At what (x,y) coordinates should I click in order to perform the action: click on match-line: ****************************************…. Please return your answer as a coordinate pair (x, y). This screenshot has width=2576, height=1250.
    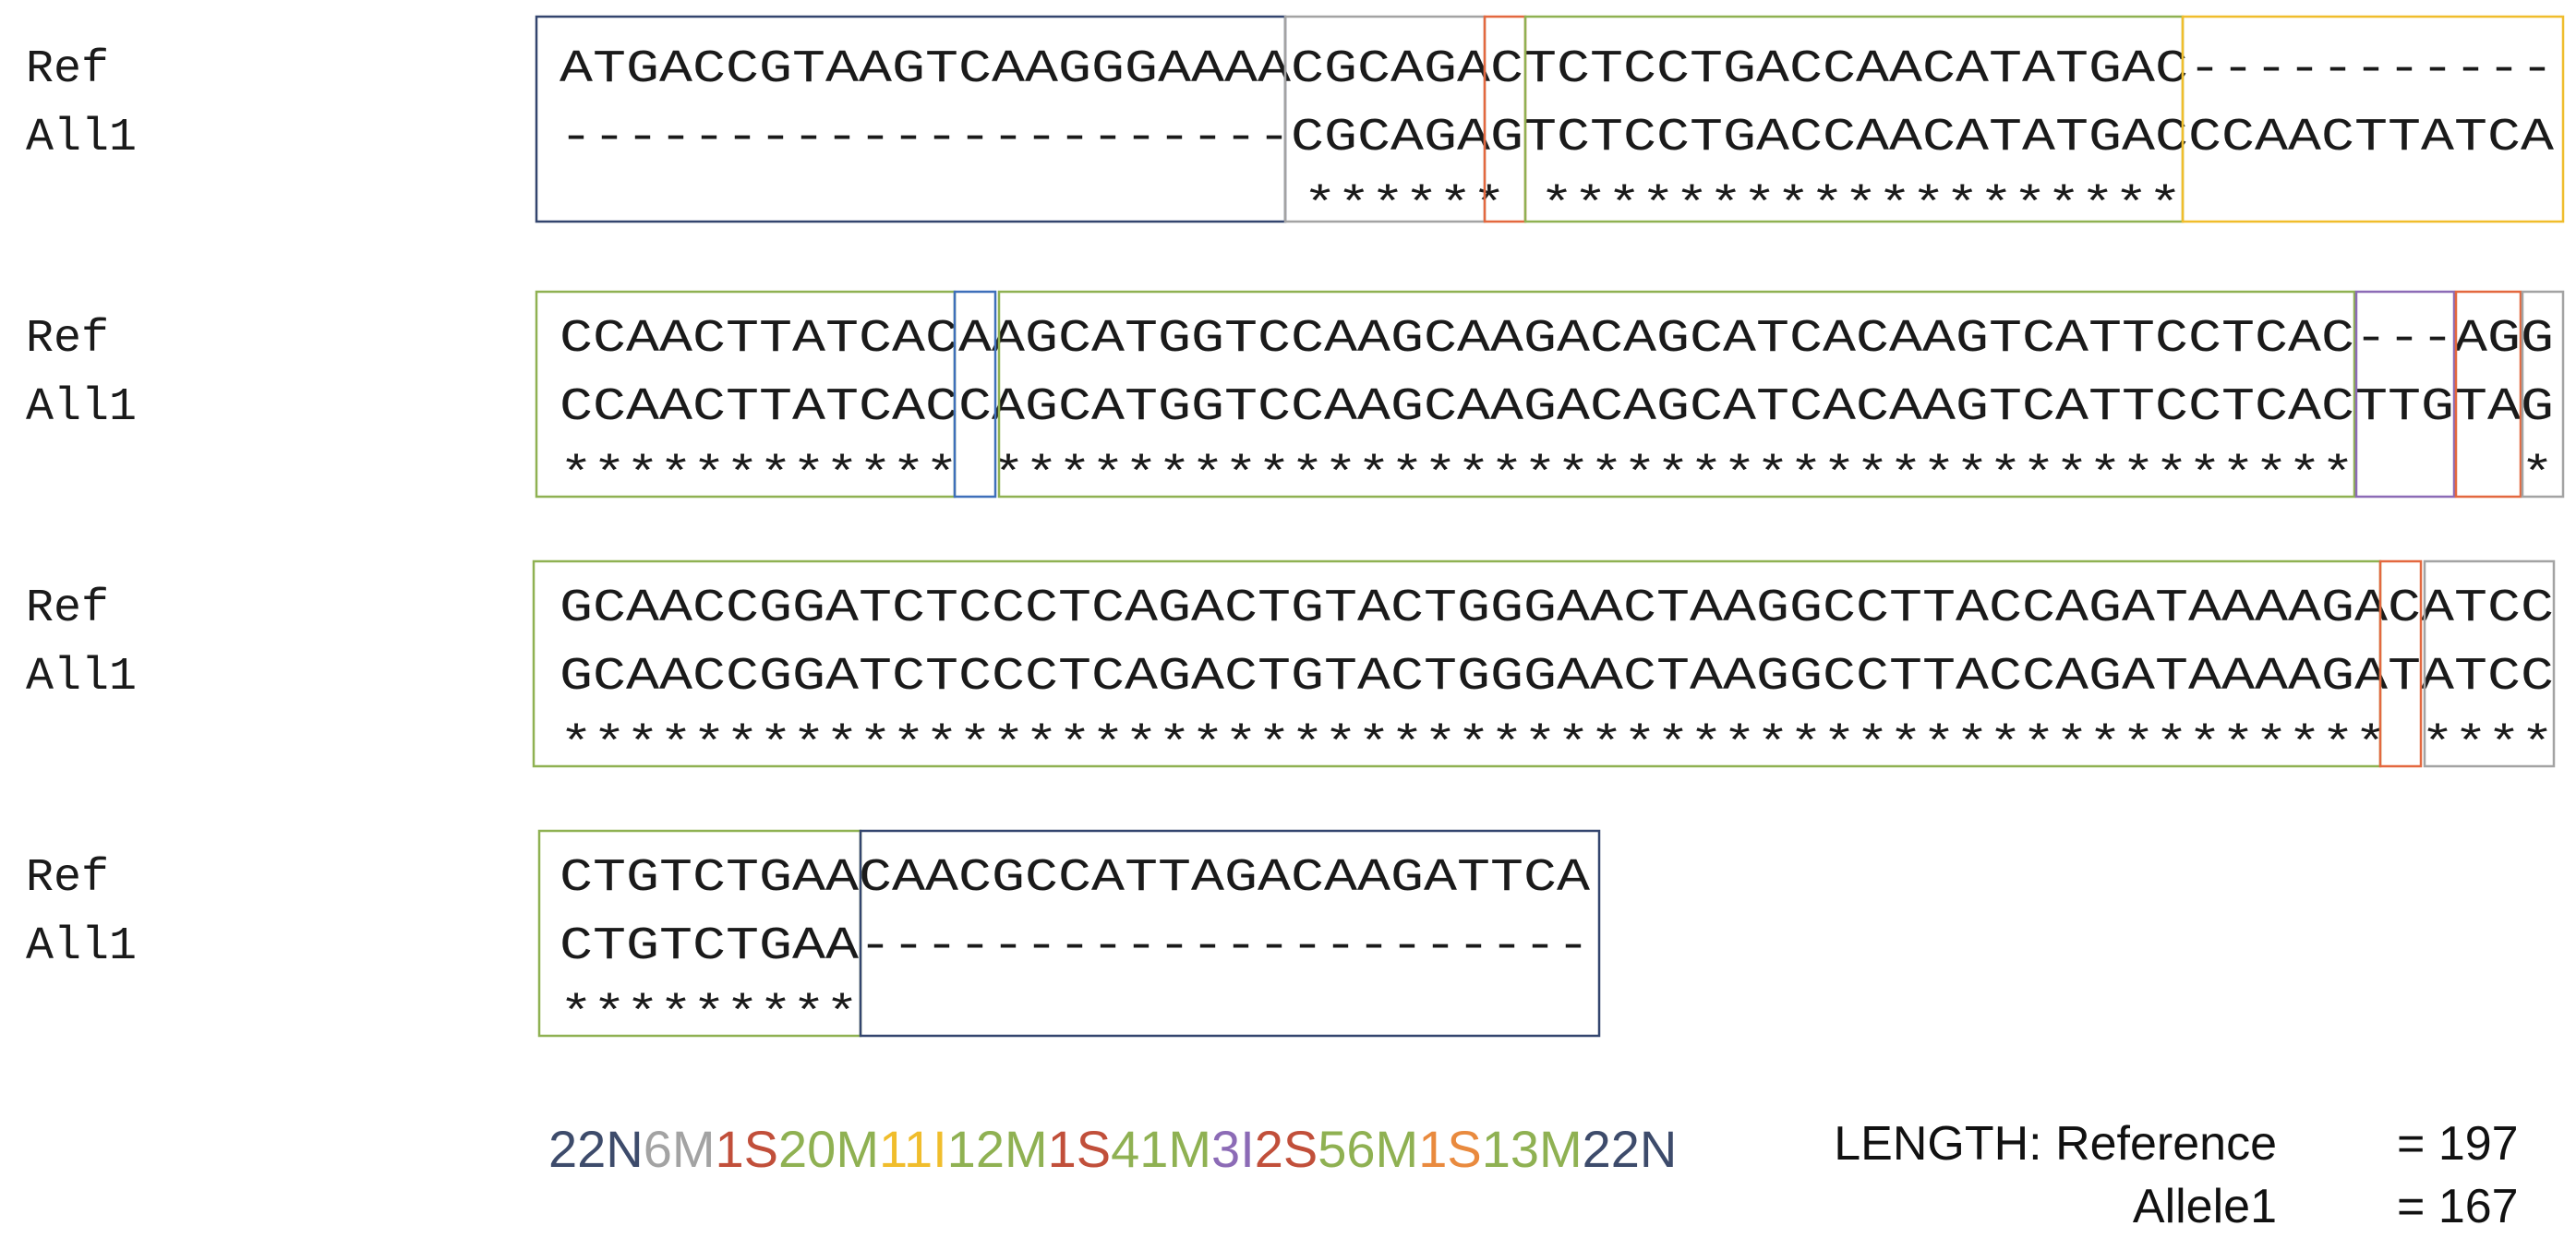
    Looking at the image, I should click on (1557, 745).